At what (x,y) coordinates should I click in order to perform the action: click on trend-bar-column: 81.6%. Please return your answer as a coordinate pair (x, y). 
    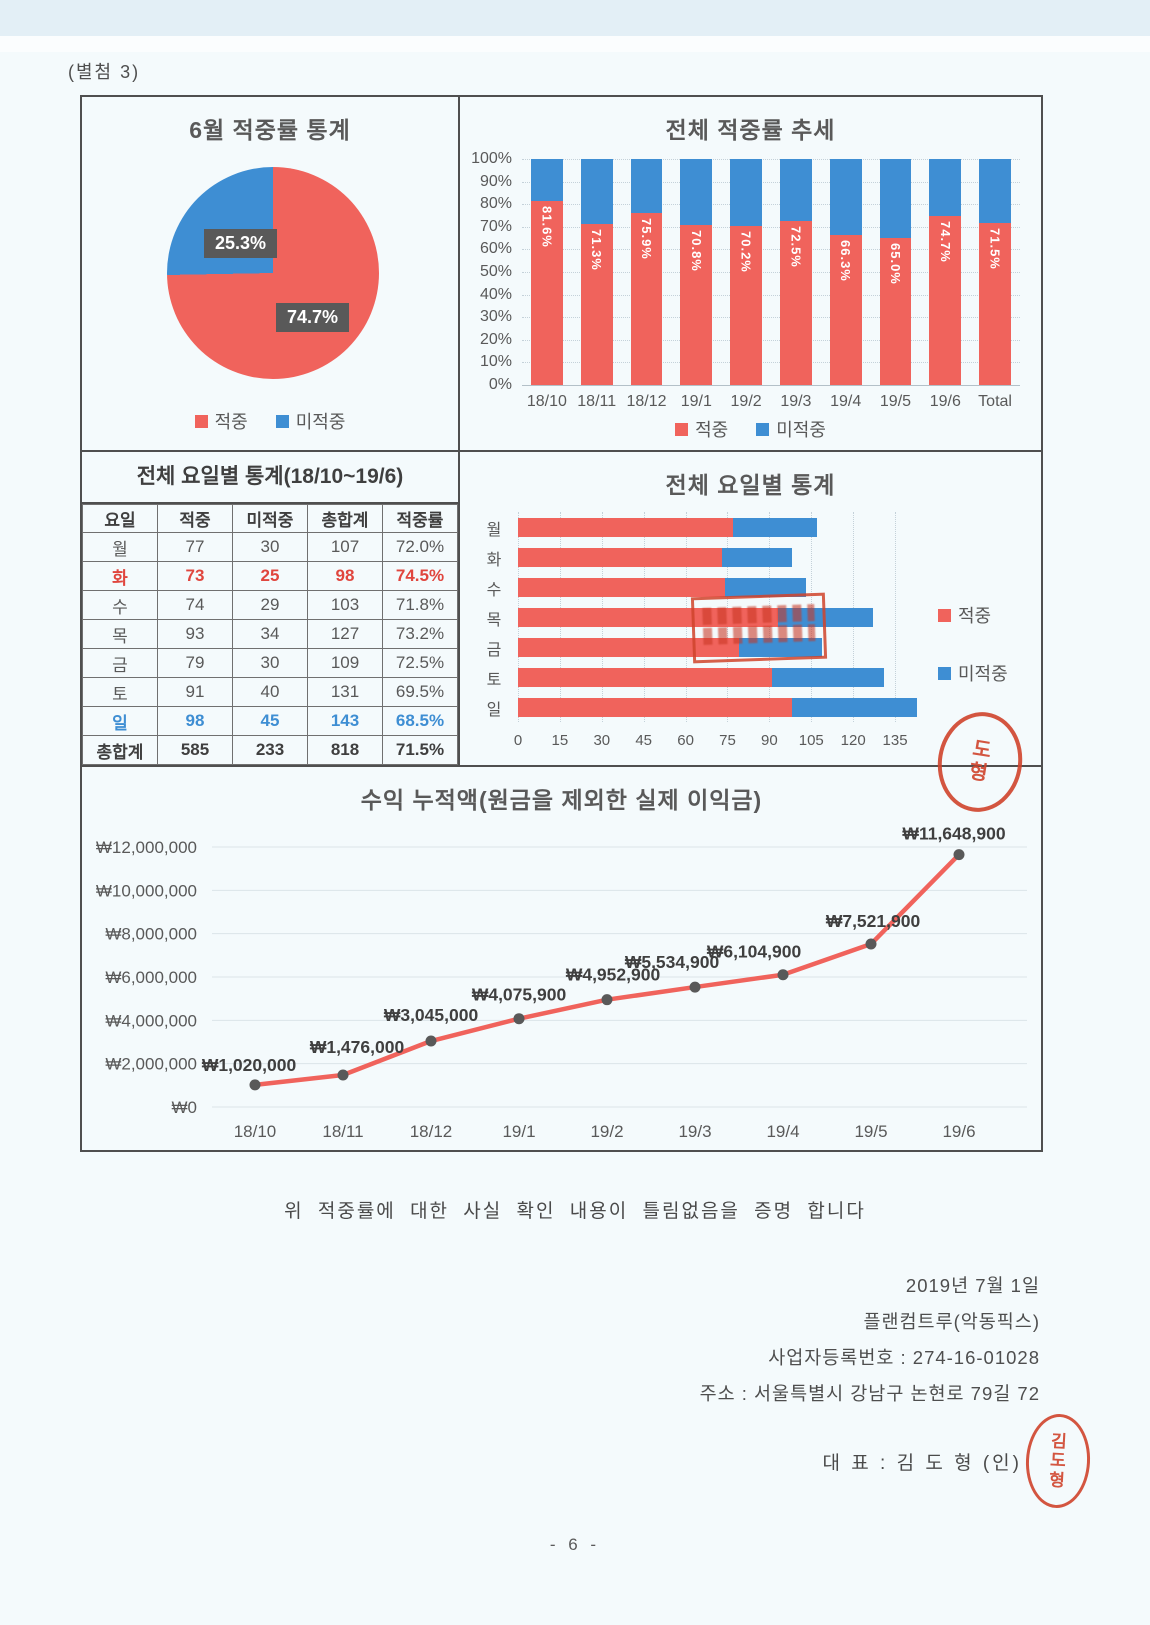
    Looking at the image, I should click on (547, 272).